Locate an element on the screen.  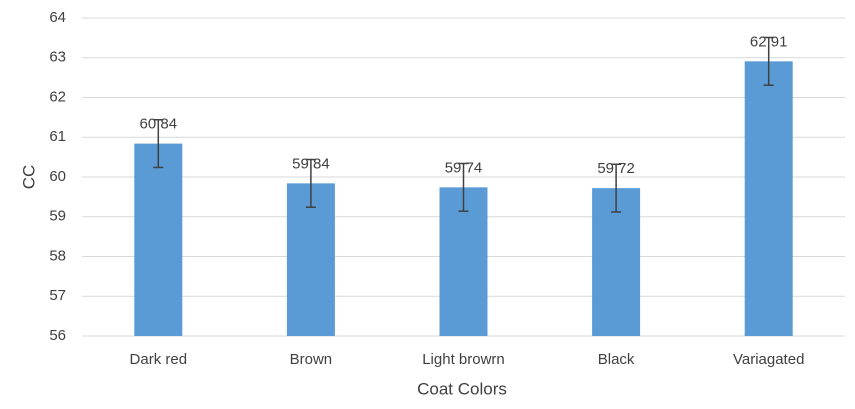
value-label: 62.91 is located at coordinates (769, 41).